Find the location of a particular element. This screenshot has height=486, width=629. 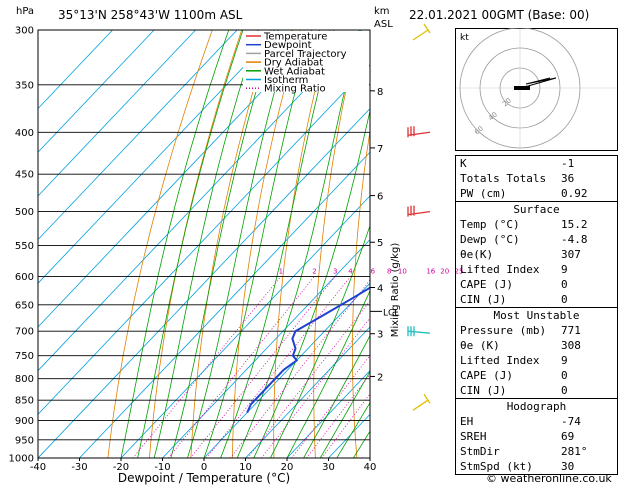

index-row: EH -74 is located at coordinates (536, 421).